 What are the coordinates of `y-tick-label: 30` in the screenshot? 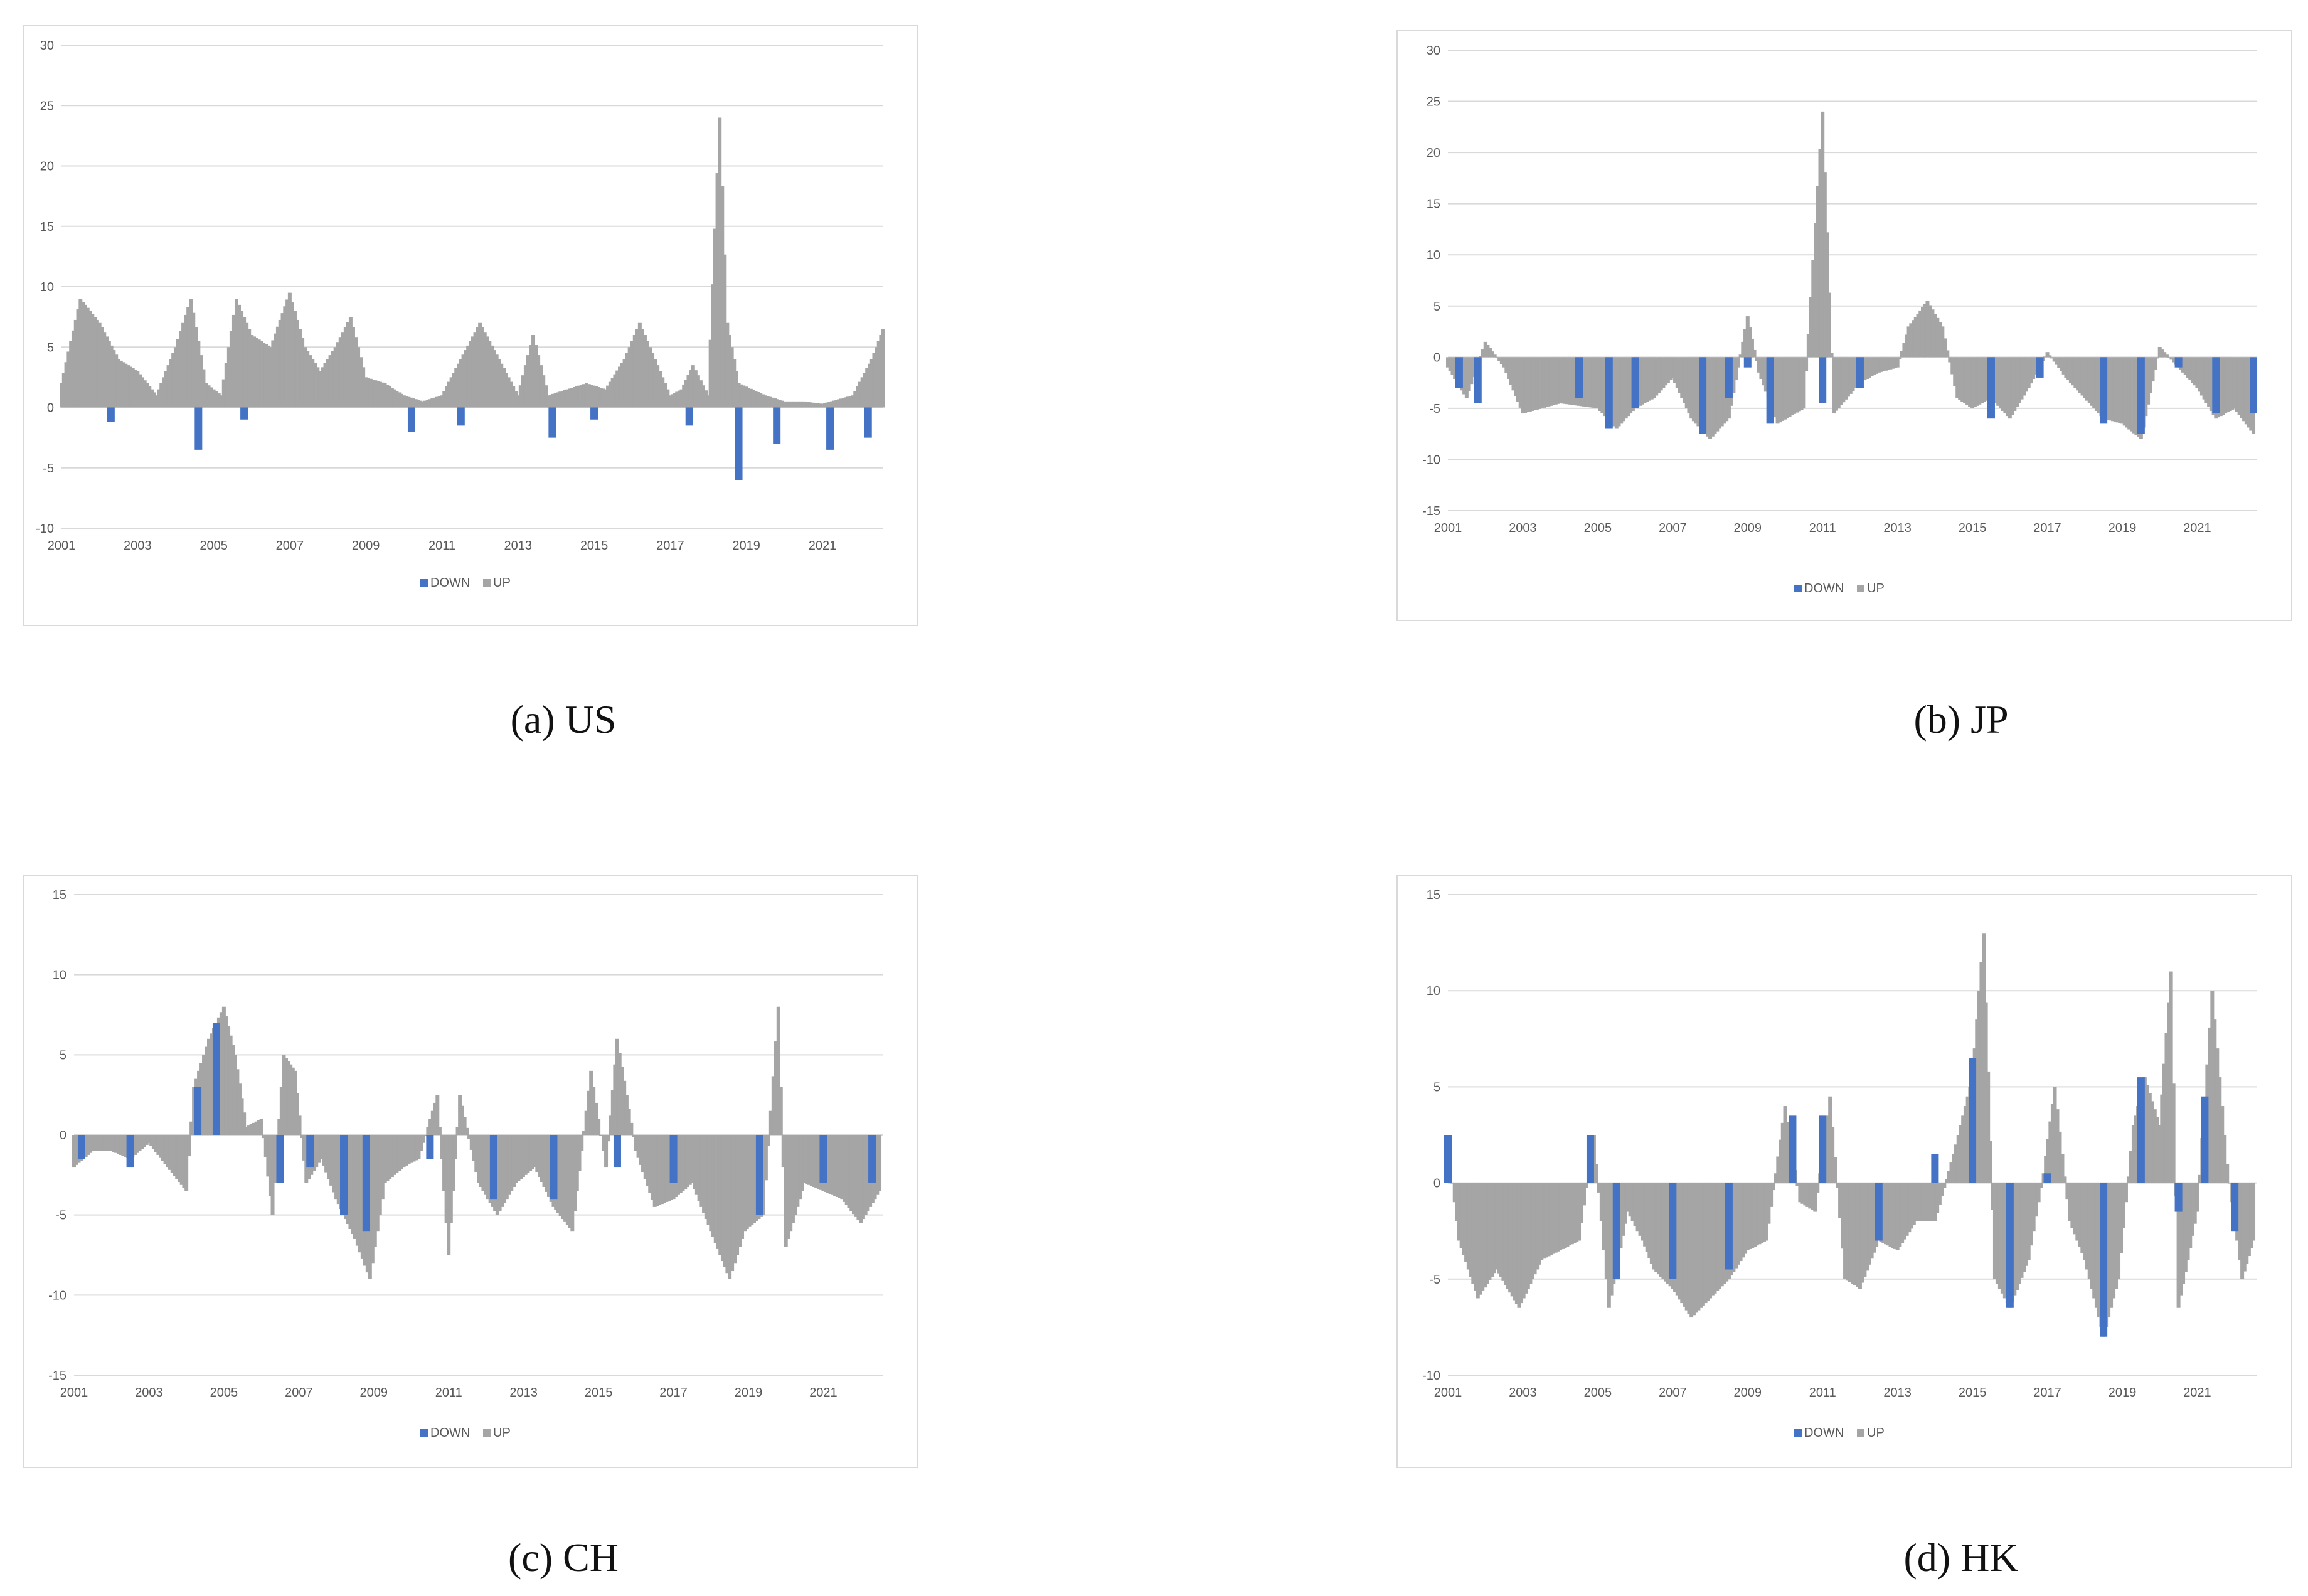 It's located at (47, 46).